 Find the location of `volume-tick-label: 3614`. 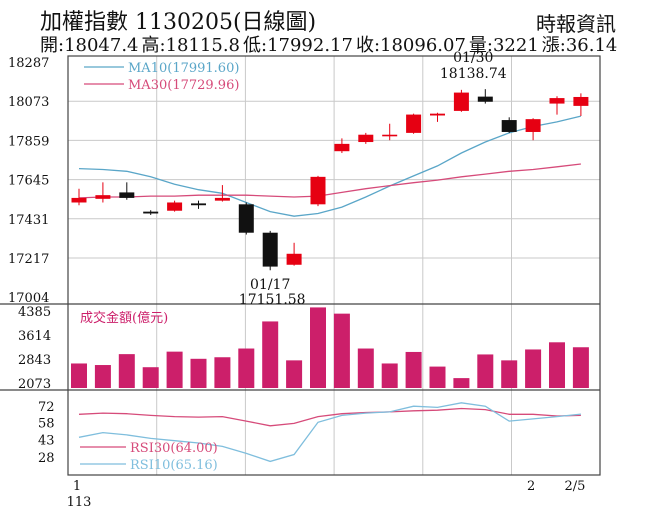

volume-tick-label: 3614 is located at coordinates (34, 336).